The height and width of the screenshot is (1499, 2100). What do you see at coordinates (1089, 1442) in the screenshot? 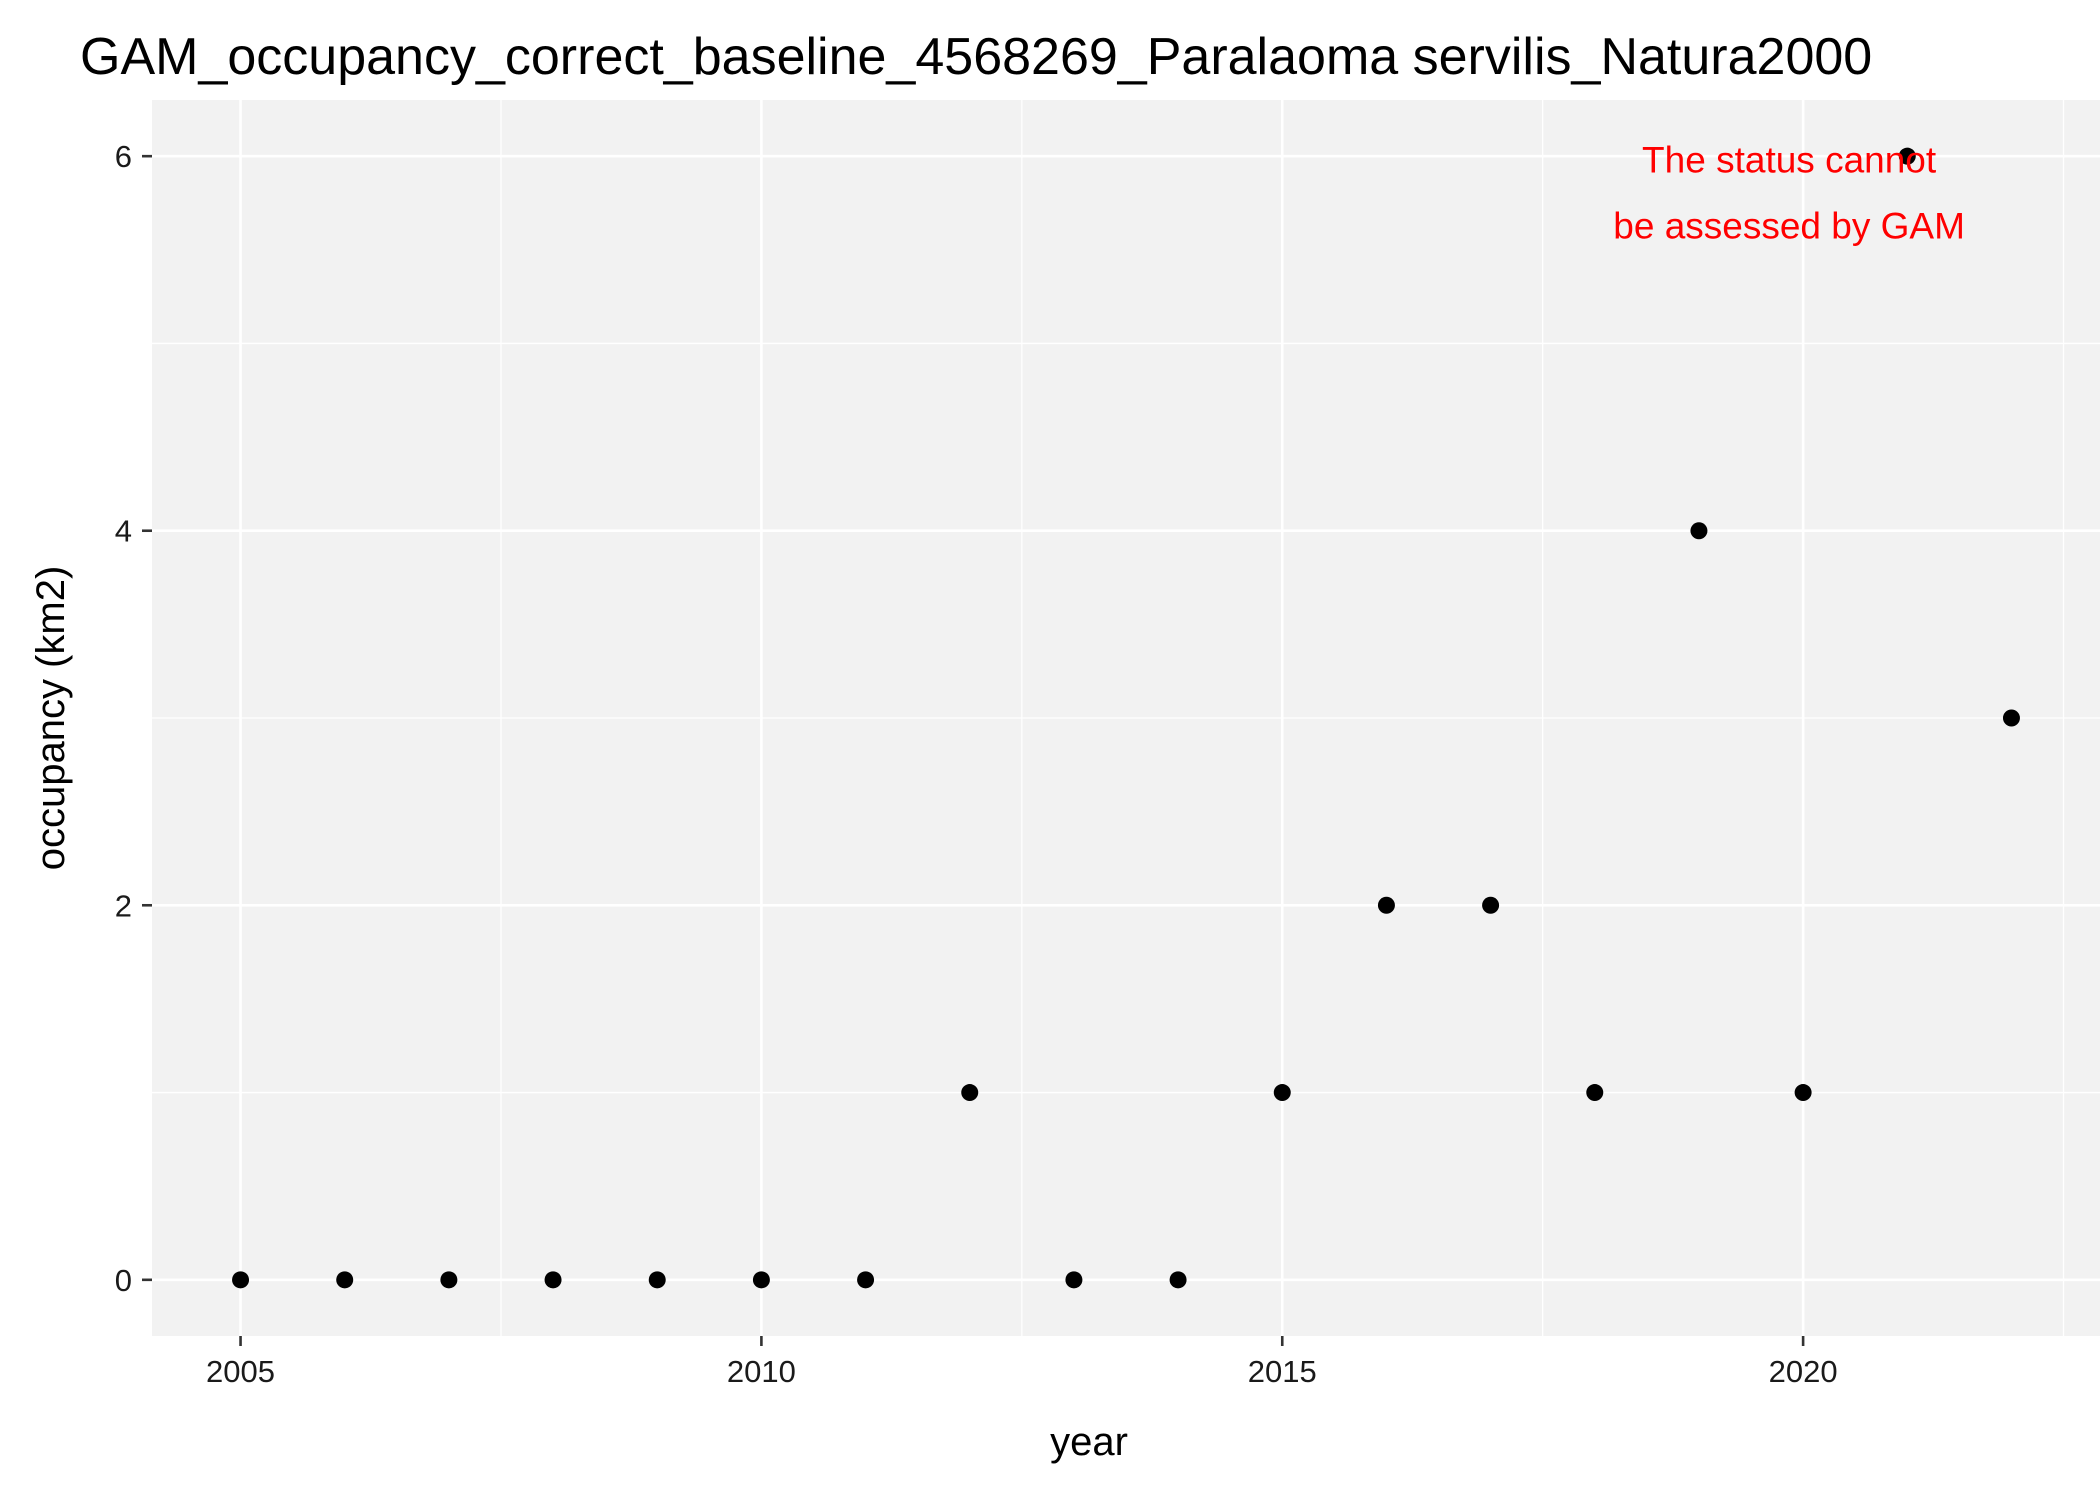
I see `x-axis-title: year` at bounding box center [1089, 1442].